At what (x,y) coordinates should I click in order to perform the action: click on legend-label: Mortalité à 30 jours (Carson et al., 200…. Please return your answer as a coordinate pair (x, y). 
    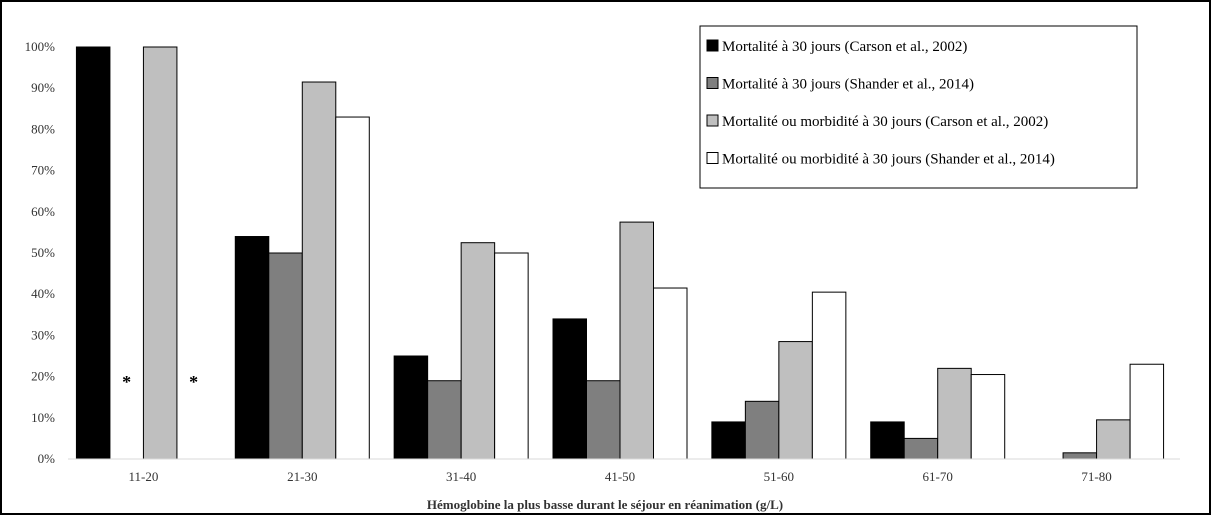
    Looking at the image, I should click on (844, 47).